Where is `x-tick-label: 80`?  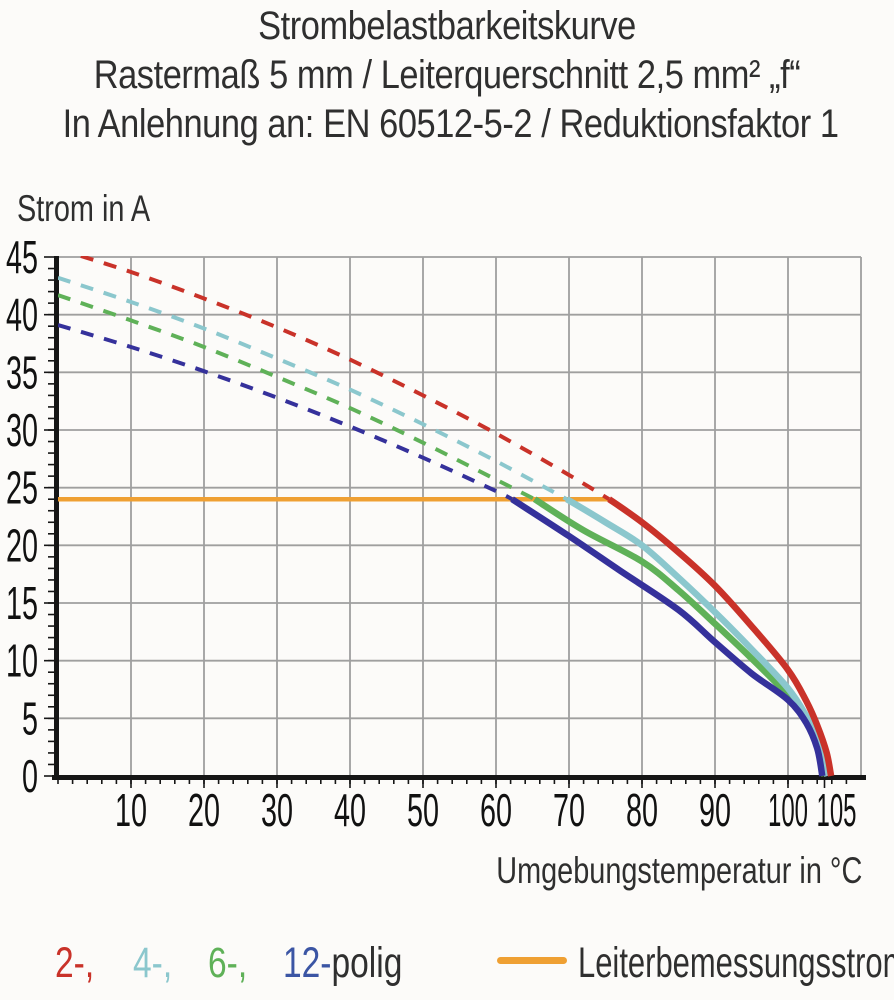
x-tick-label: 80 is located at coordinates (642, 810).